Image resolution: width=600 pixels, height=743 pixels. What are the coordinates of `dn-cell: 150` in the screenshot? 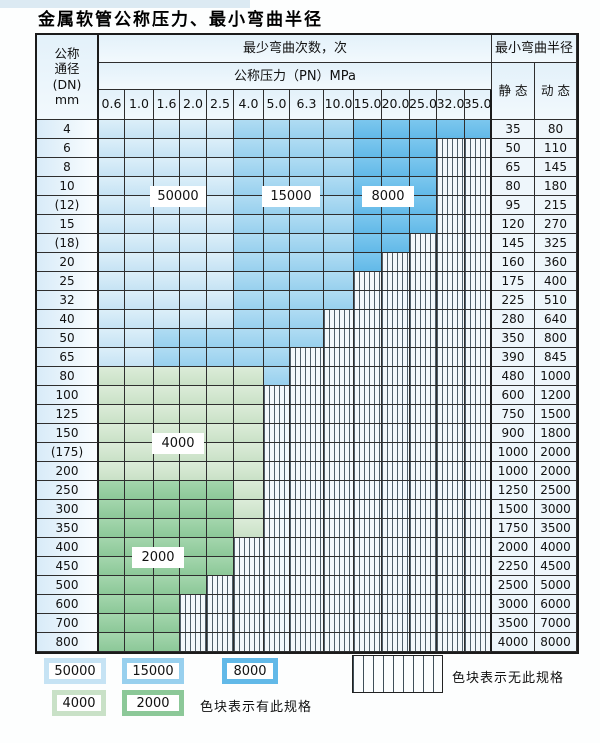 It's located at (68, 433).